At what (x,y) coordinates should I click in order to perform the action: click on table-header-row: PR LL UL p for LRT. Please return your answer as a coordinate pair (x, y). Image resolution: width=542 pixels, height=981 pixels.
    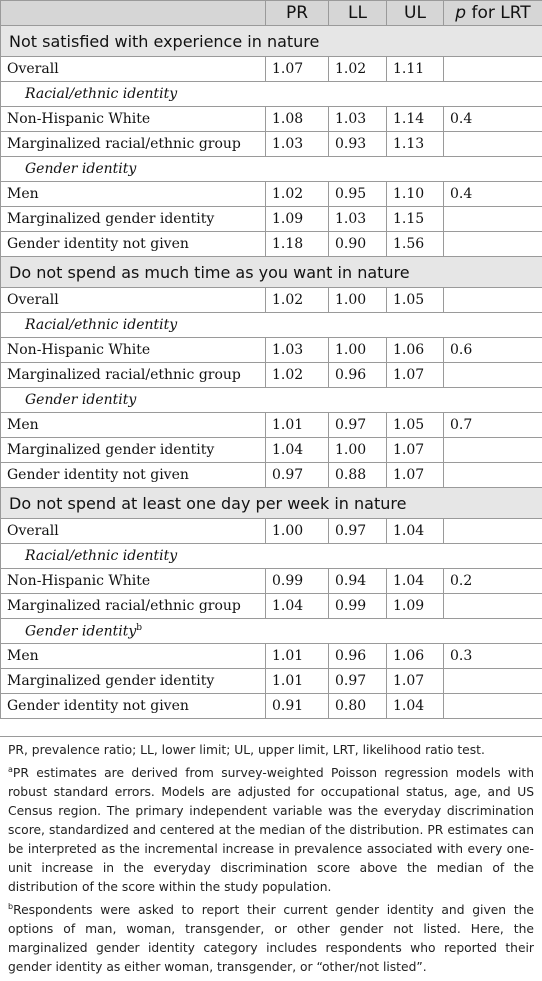
    Looking at the image, I should click on (271, 13).